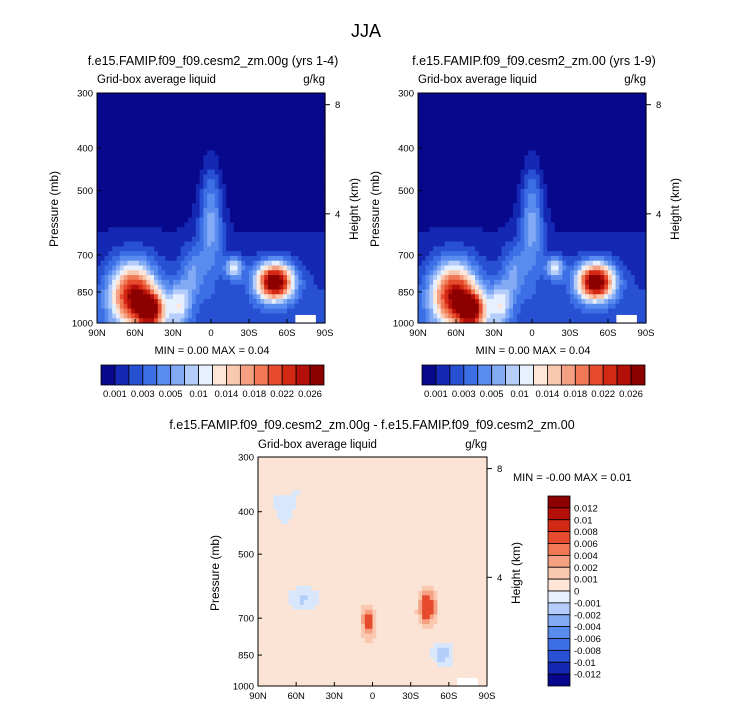 The width and height of the screenshot is (733, 712). Describe the element at coordinates (210, 333) in the screenshot. I see `x-tick-label: 0` at that location.